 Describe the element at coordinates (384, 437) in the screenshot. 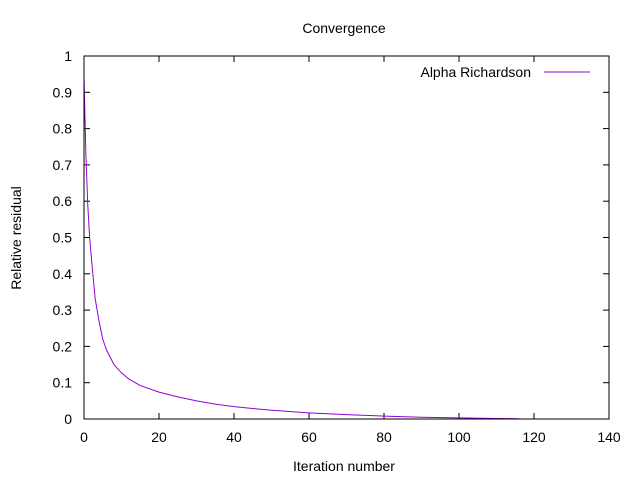

I see `x-tick-label: 80` at that location.